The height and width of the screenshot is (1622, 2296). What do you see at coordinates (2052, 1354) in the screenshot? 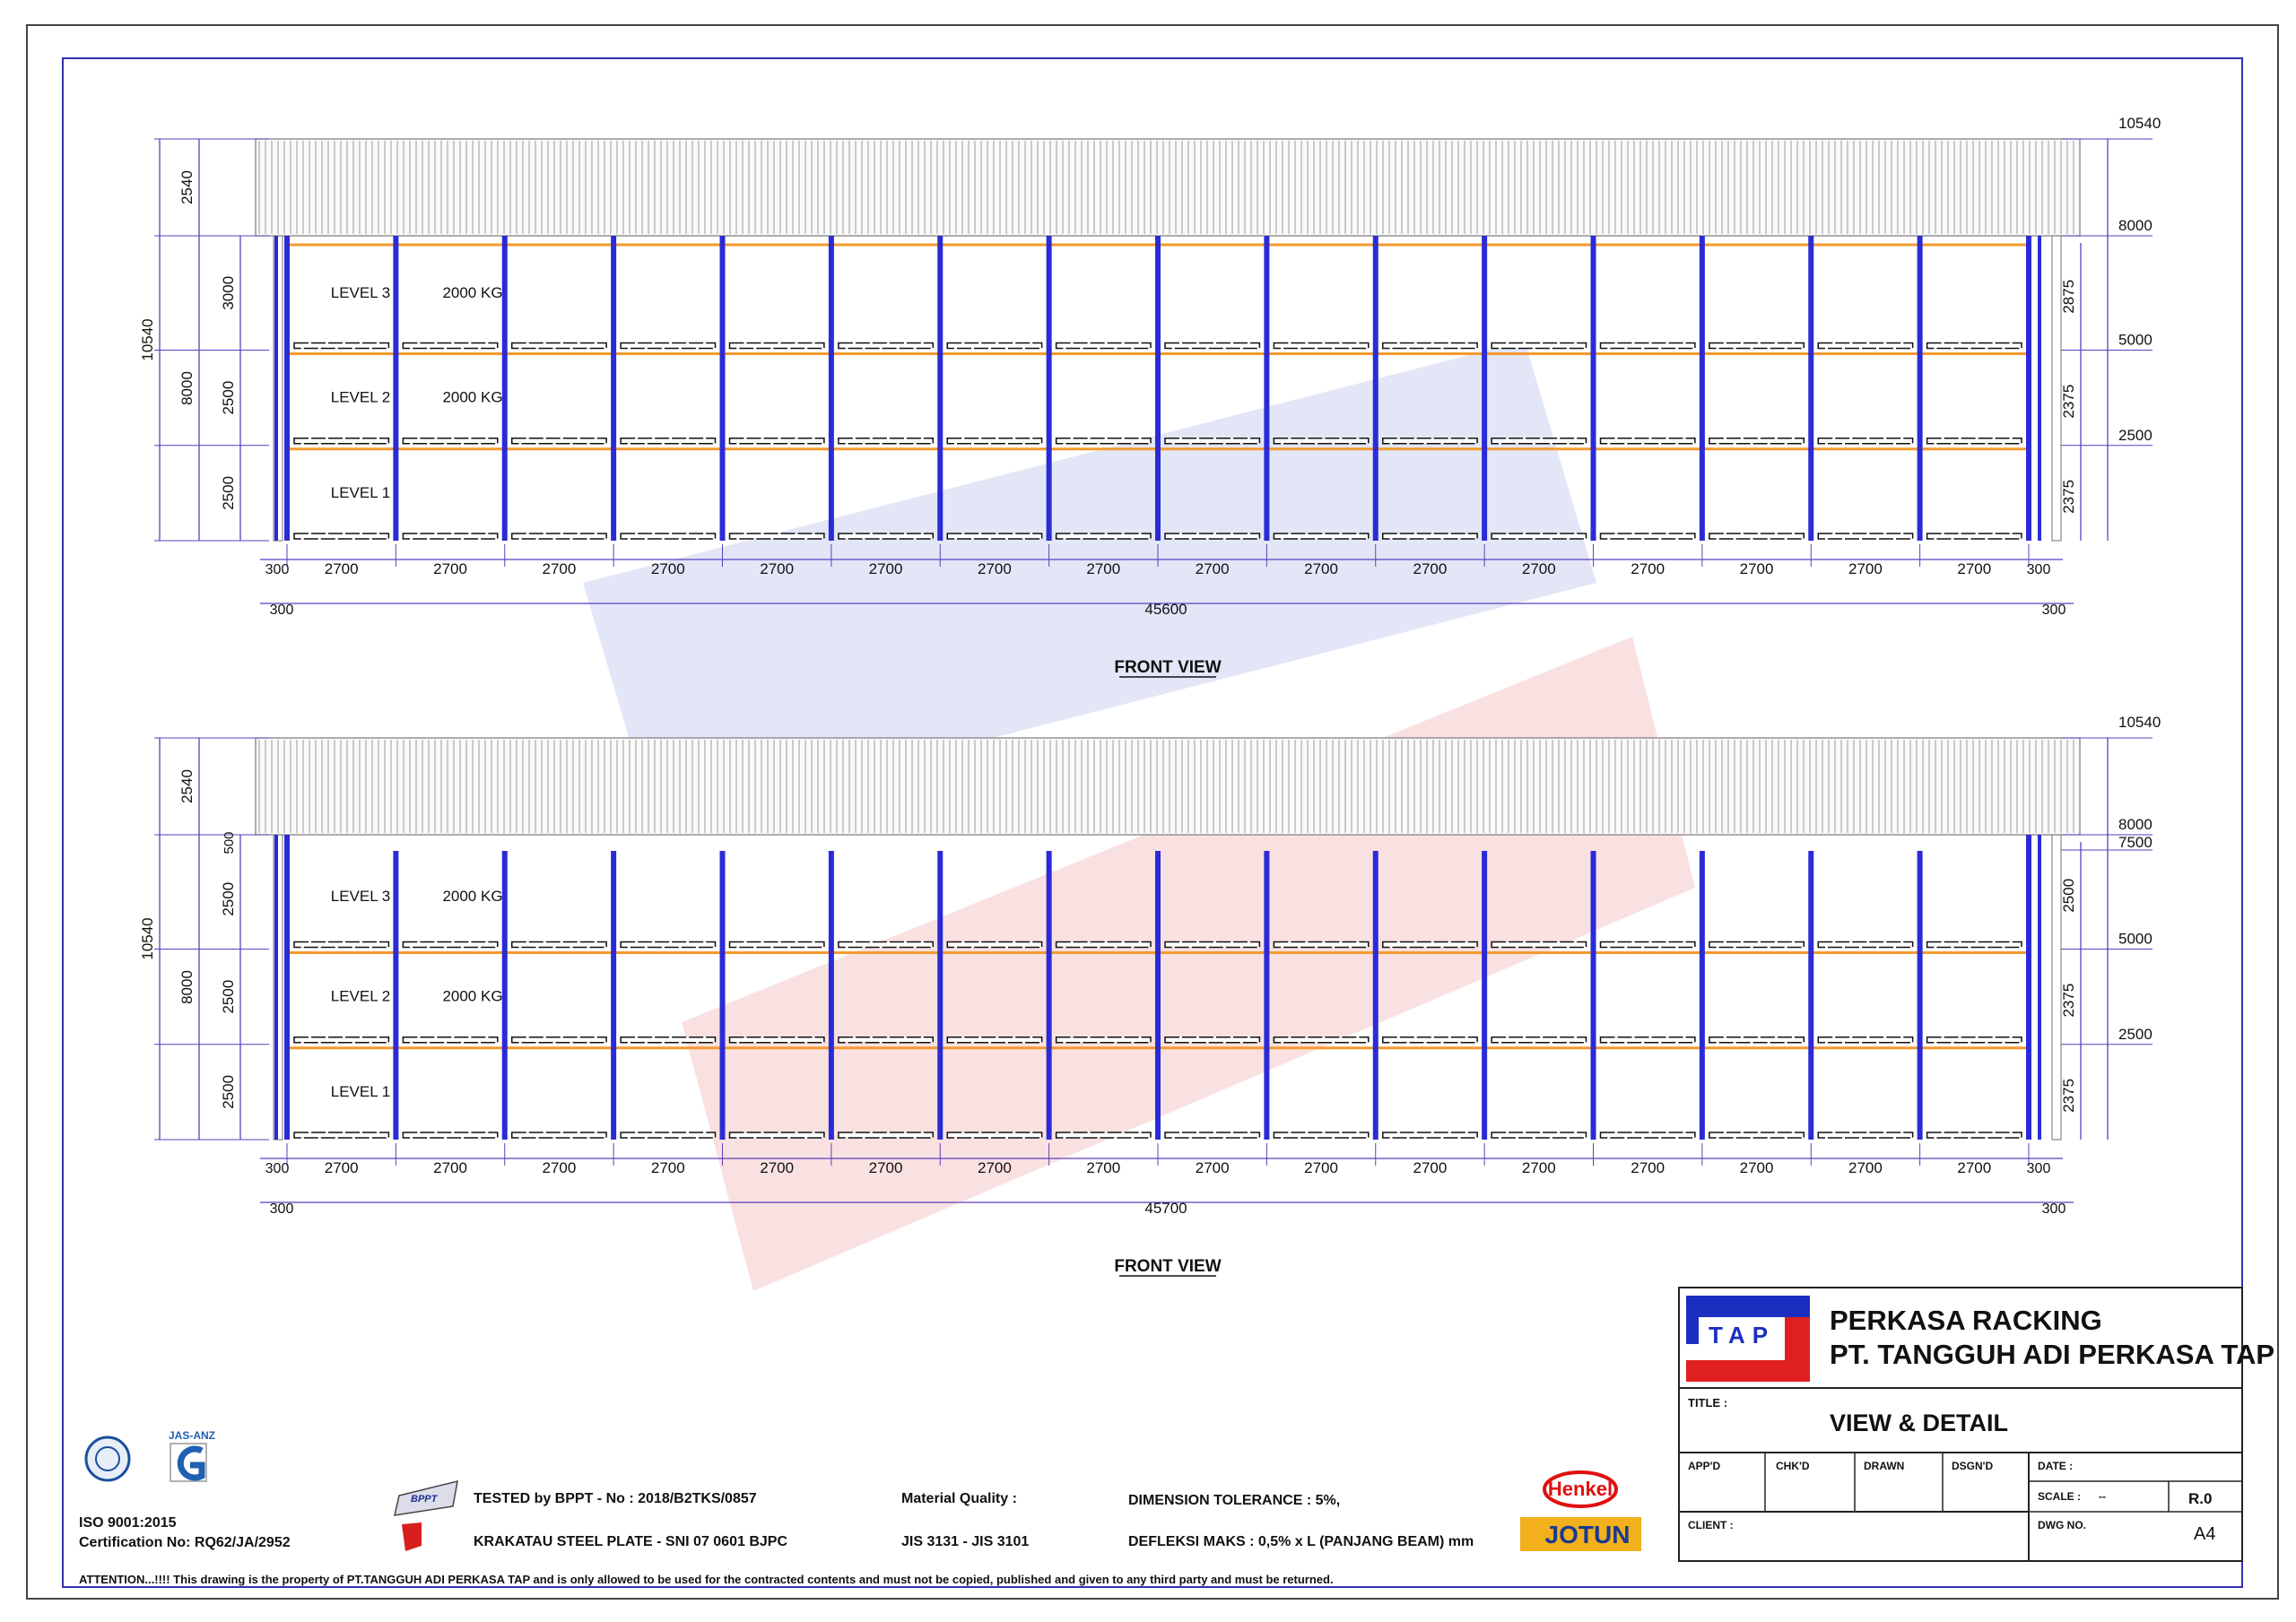
I see `company-full-name: PT. TANGGUH ADI PERKASA TAP` at bounding box center [2052, 1354].